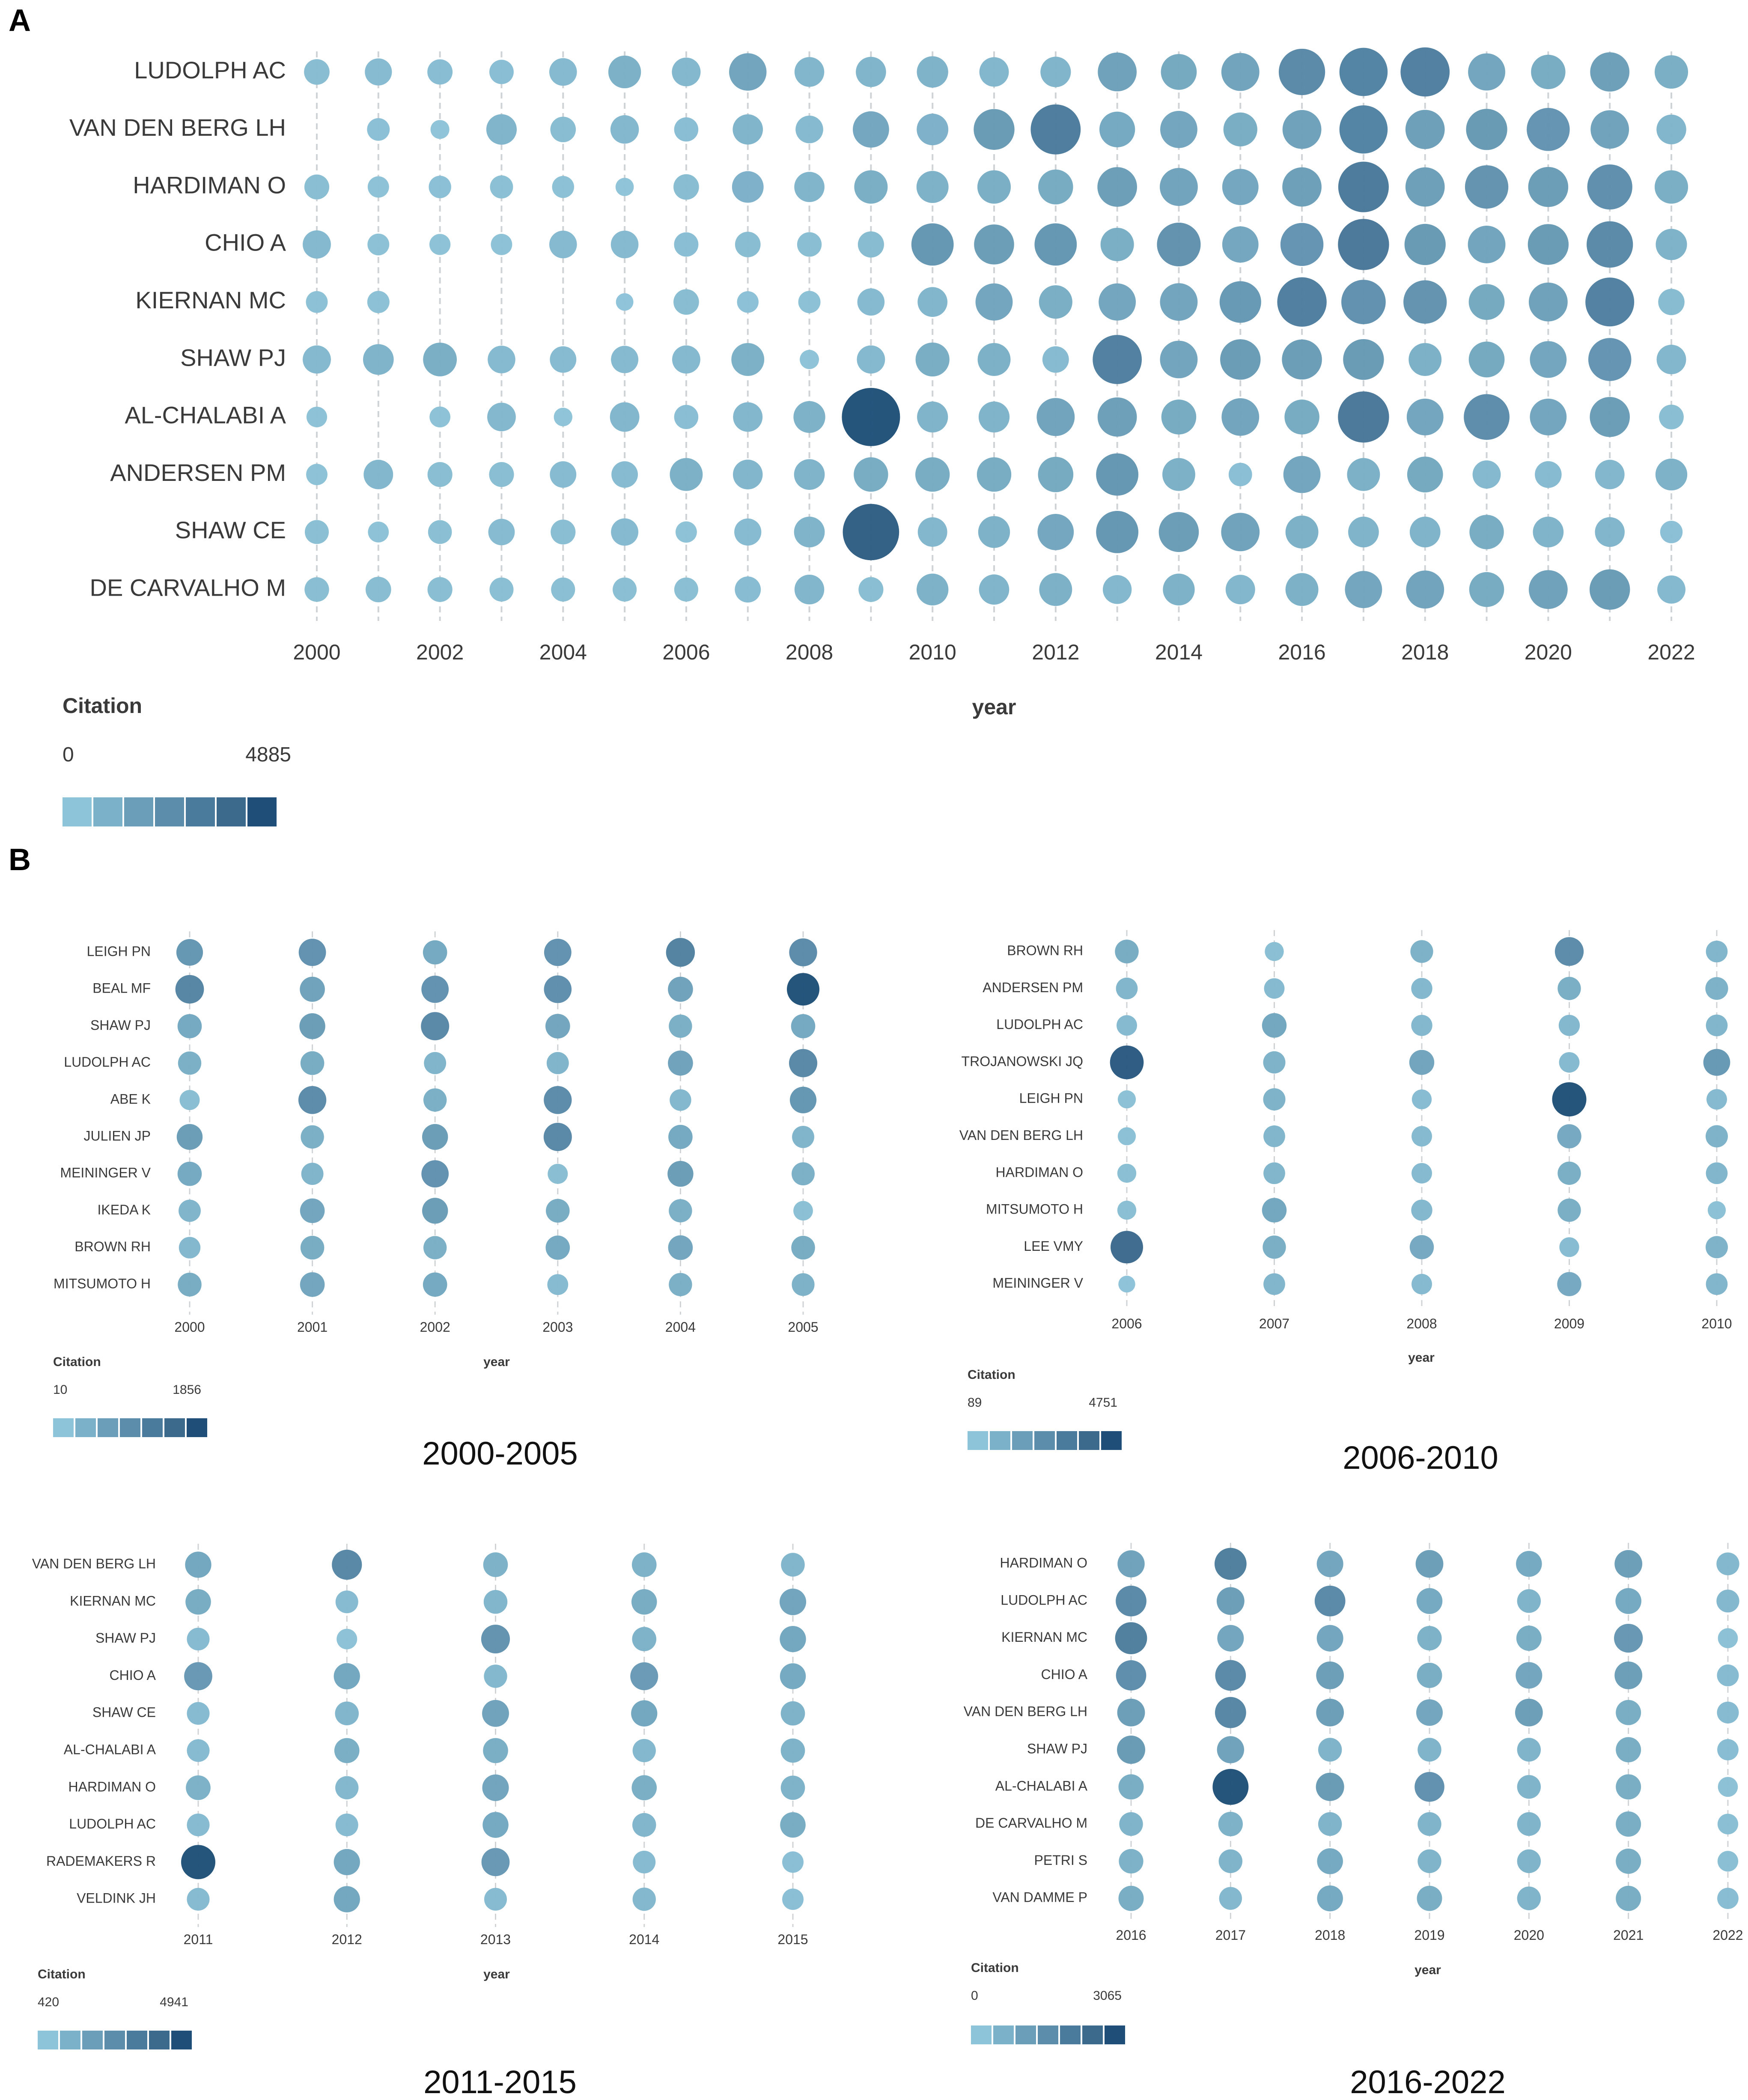 The height and width of the screenshot is (2100, 1748). Describe the element at coordinates (268, 754) in the screenshot. I see `legend-max-label: 4885` at that location.